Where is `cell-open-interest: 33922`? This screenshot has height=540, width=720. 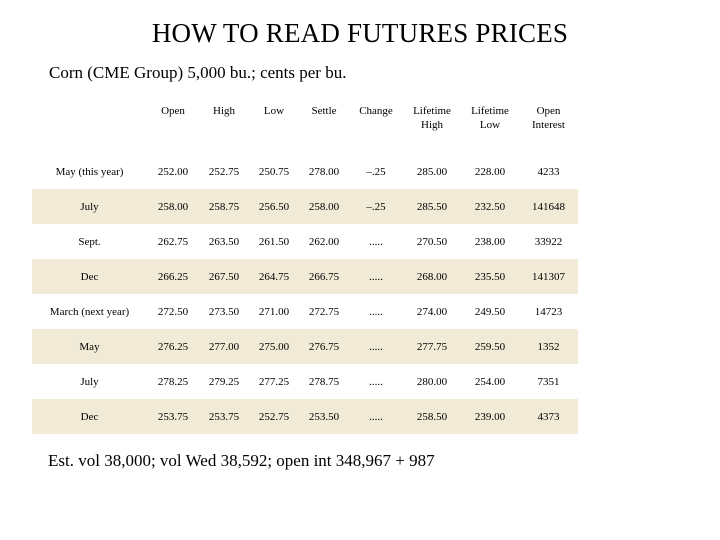
cell-open-interest: 33922 is located at coordinates (548, 241).